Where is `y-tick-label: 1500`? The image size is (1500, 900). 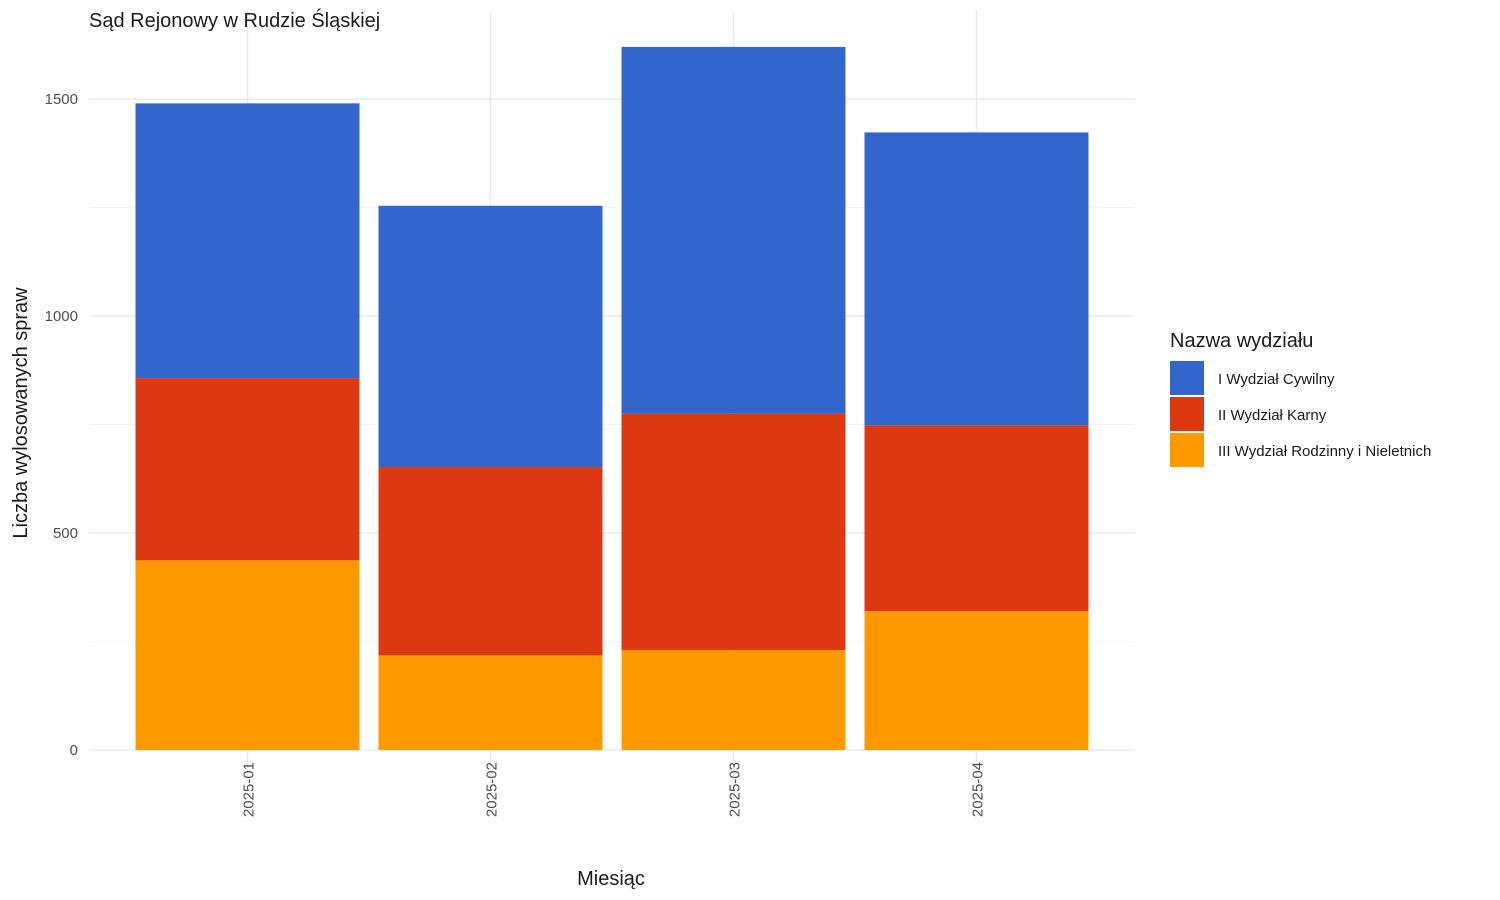 y-tick-label: 1500 is located at coordinates (61, 99).